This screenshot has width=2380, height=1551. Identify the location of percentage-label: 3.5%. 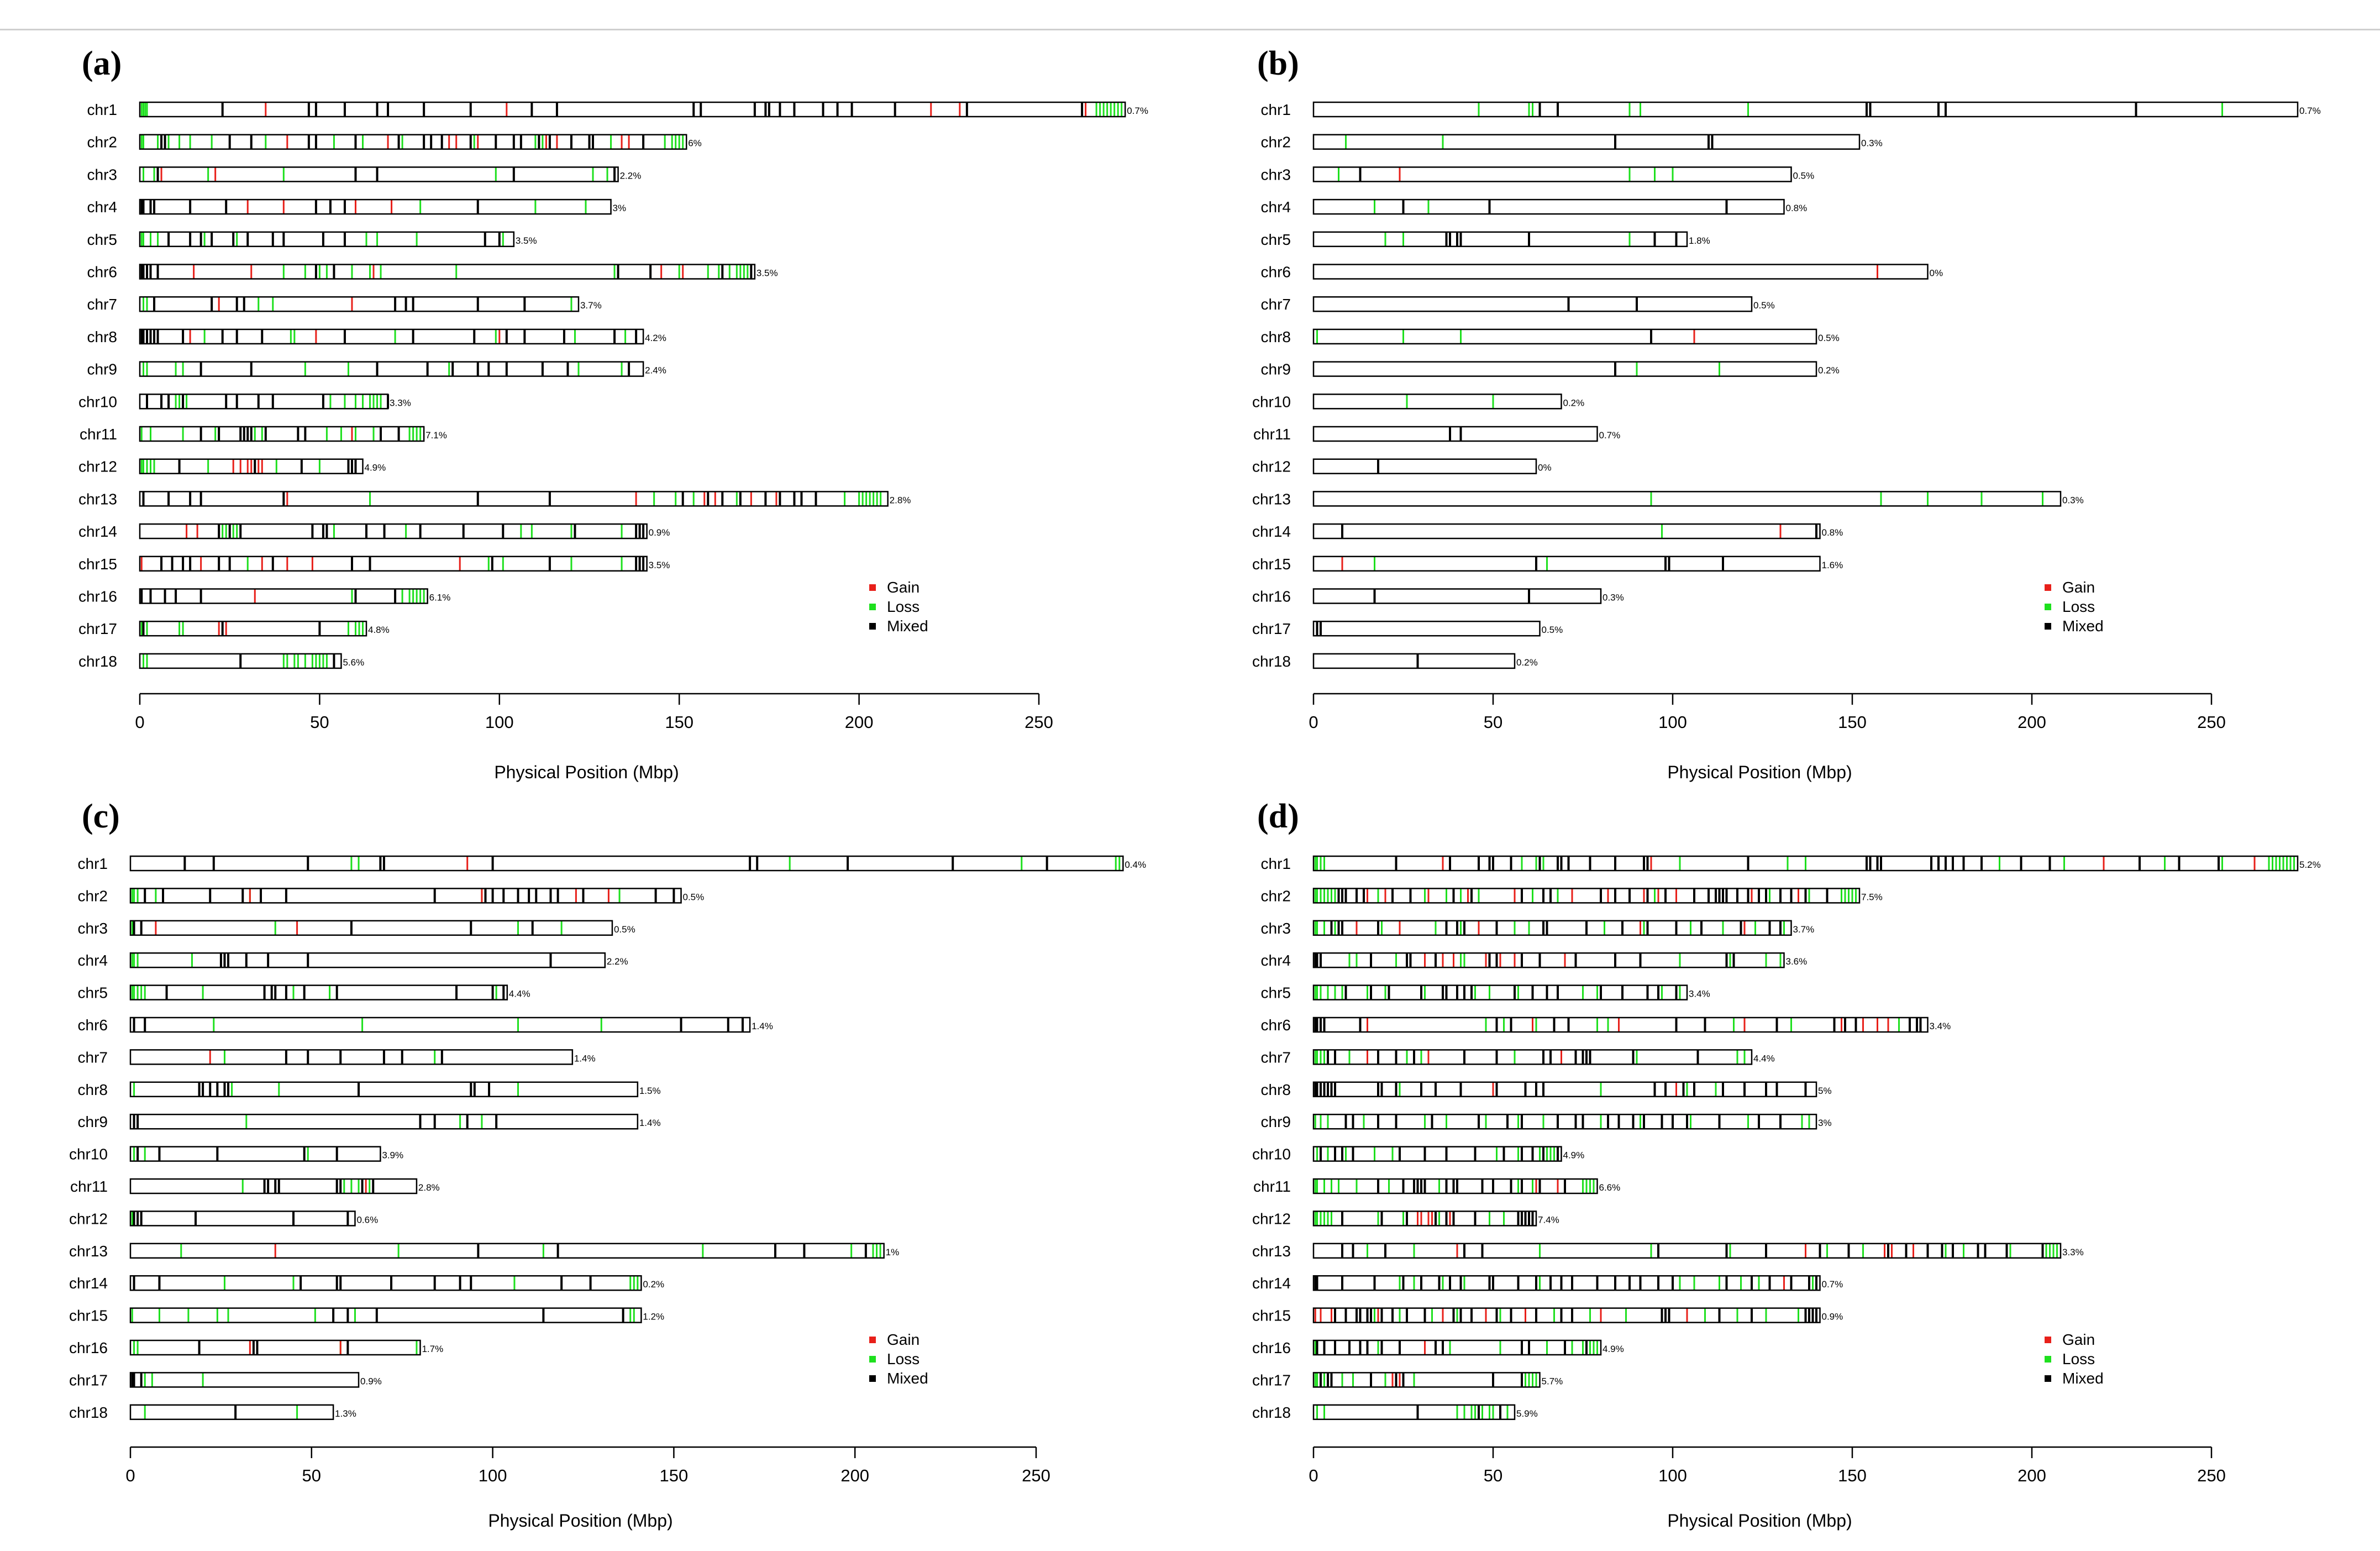
(767, 273).